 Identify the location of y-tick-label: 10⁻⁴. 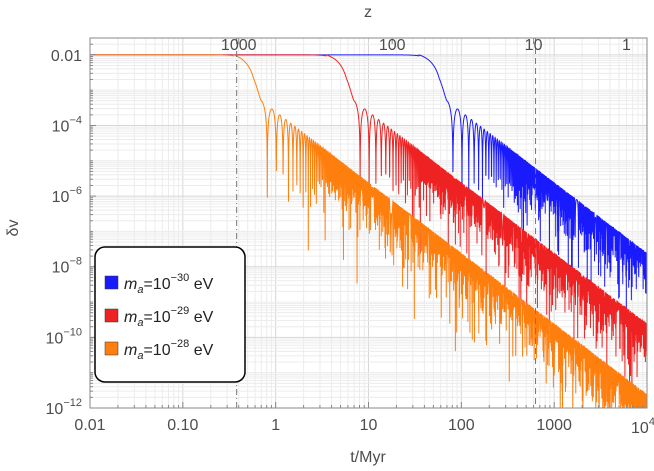
(67, 124).